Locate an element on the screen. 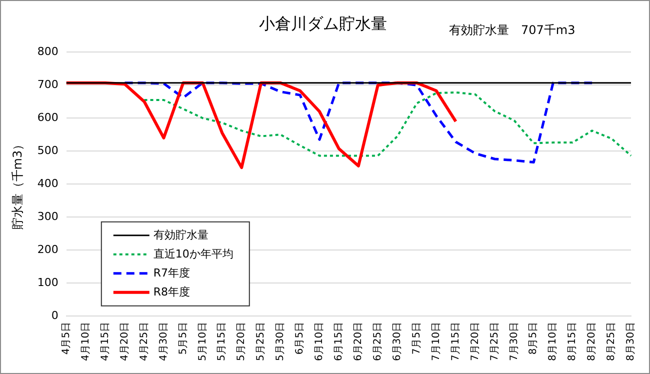  y-tick-label: 100 is located at coordinates (47, 282).